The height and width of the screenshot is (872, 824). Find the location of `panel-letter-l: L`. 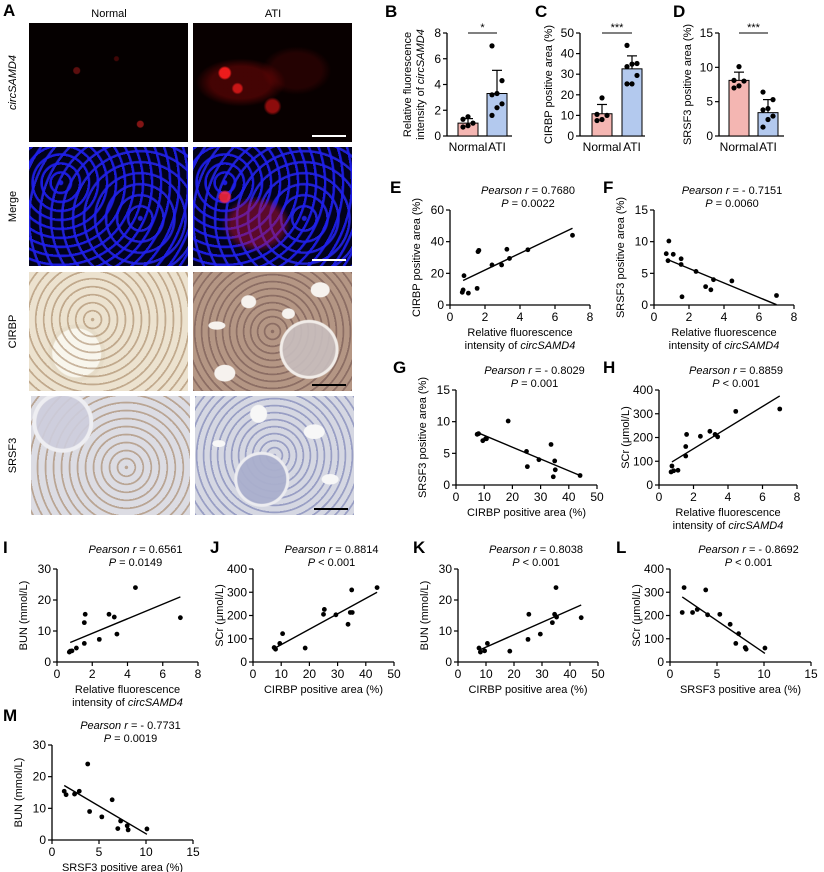

panel-letter-l: L is located at coordinates (621, 547).